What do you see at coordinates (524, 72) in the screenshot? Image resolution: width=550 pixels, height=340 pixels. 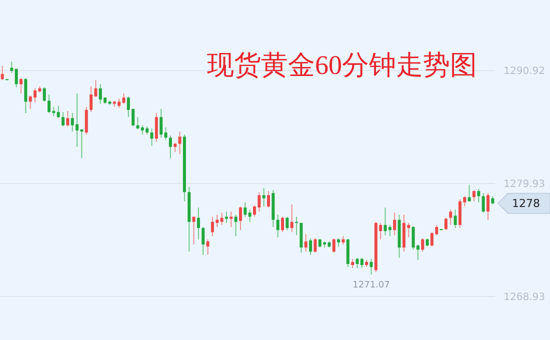 I see `y-tick-label: 1290.92` at bounding box center [524, 72].